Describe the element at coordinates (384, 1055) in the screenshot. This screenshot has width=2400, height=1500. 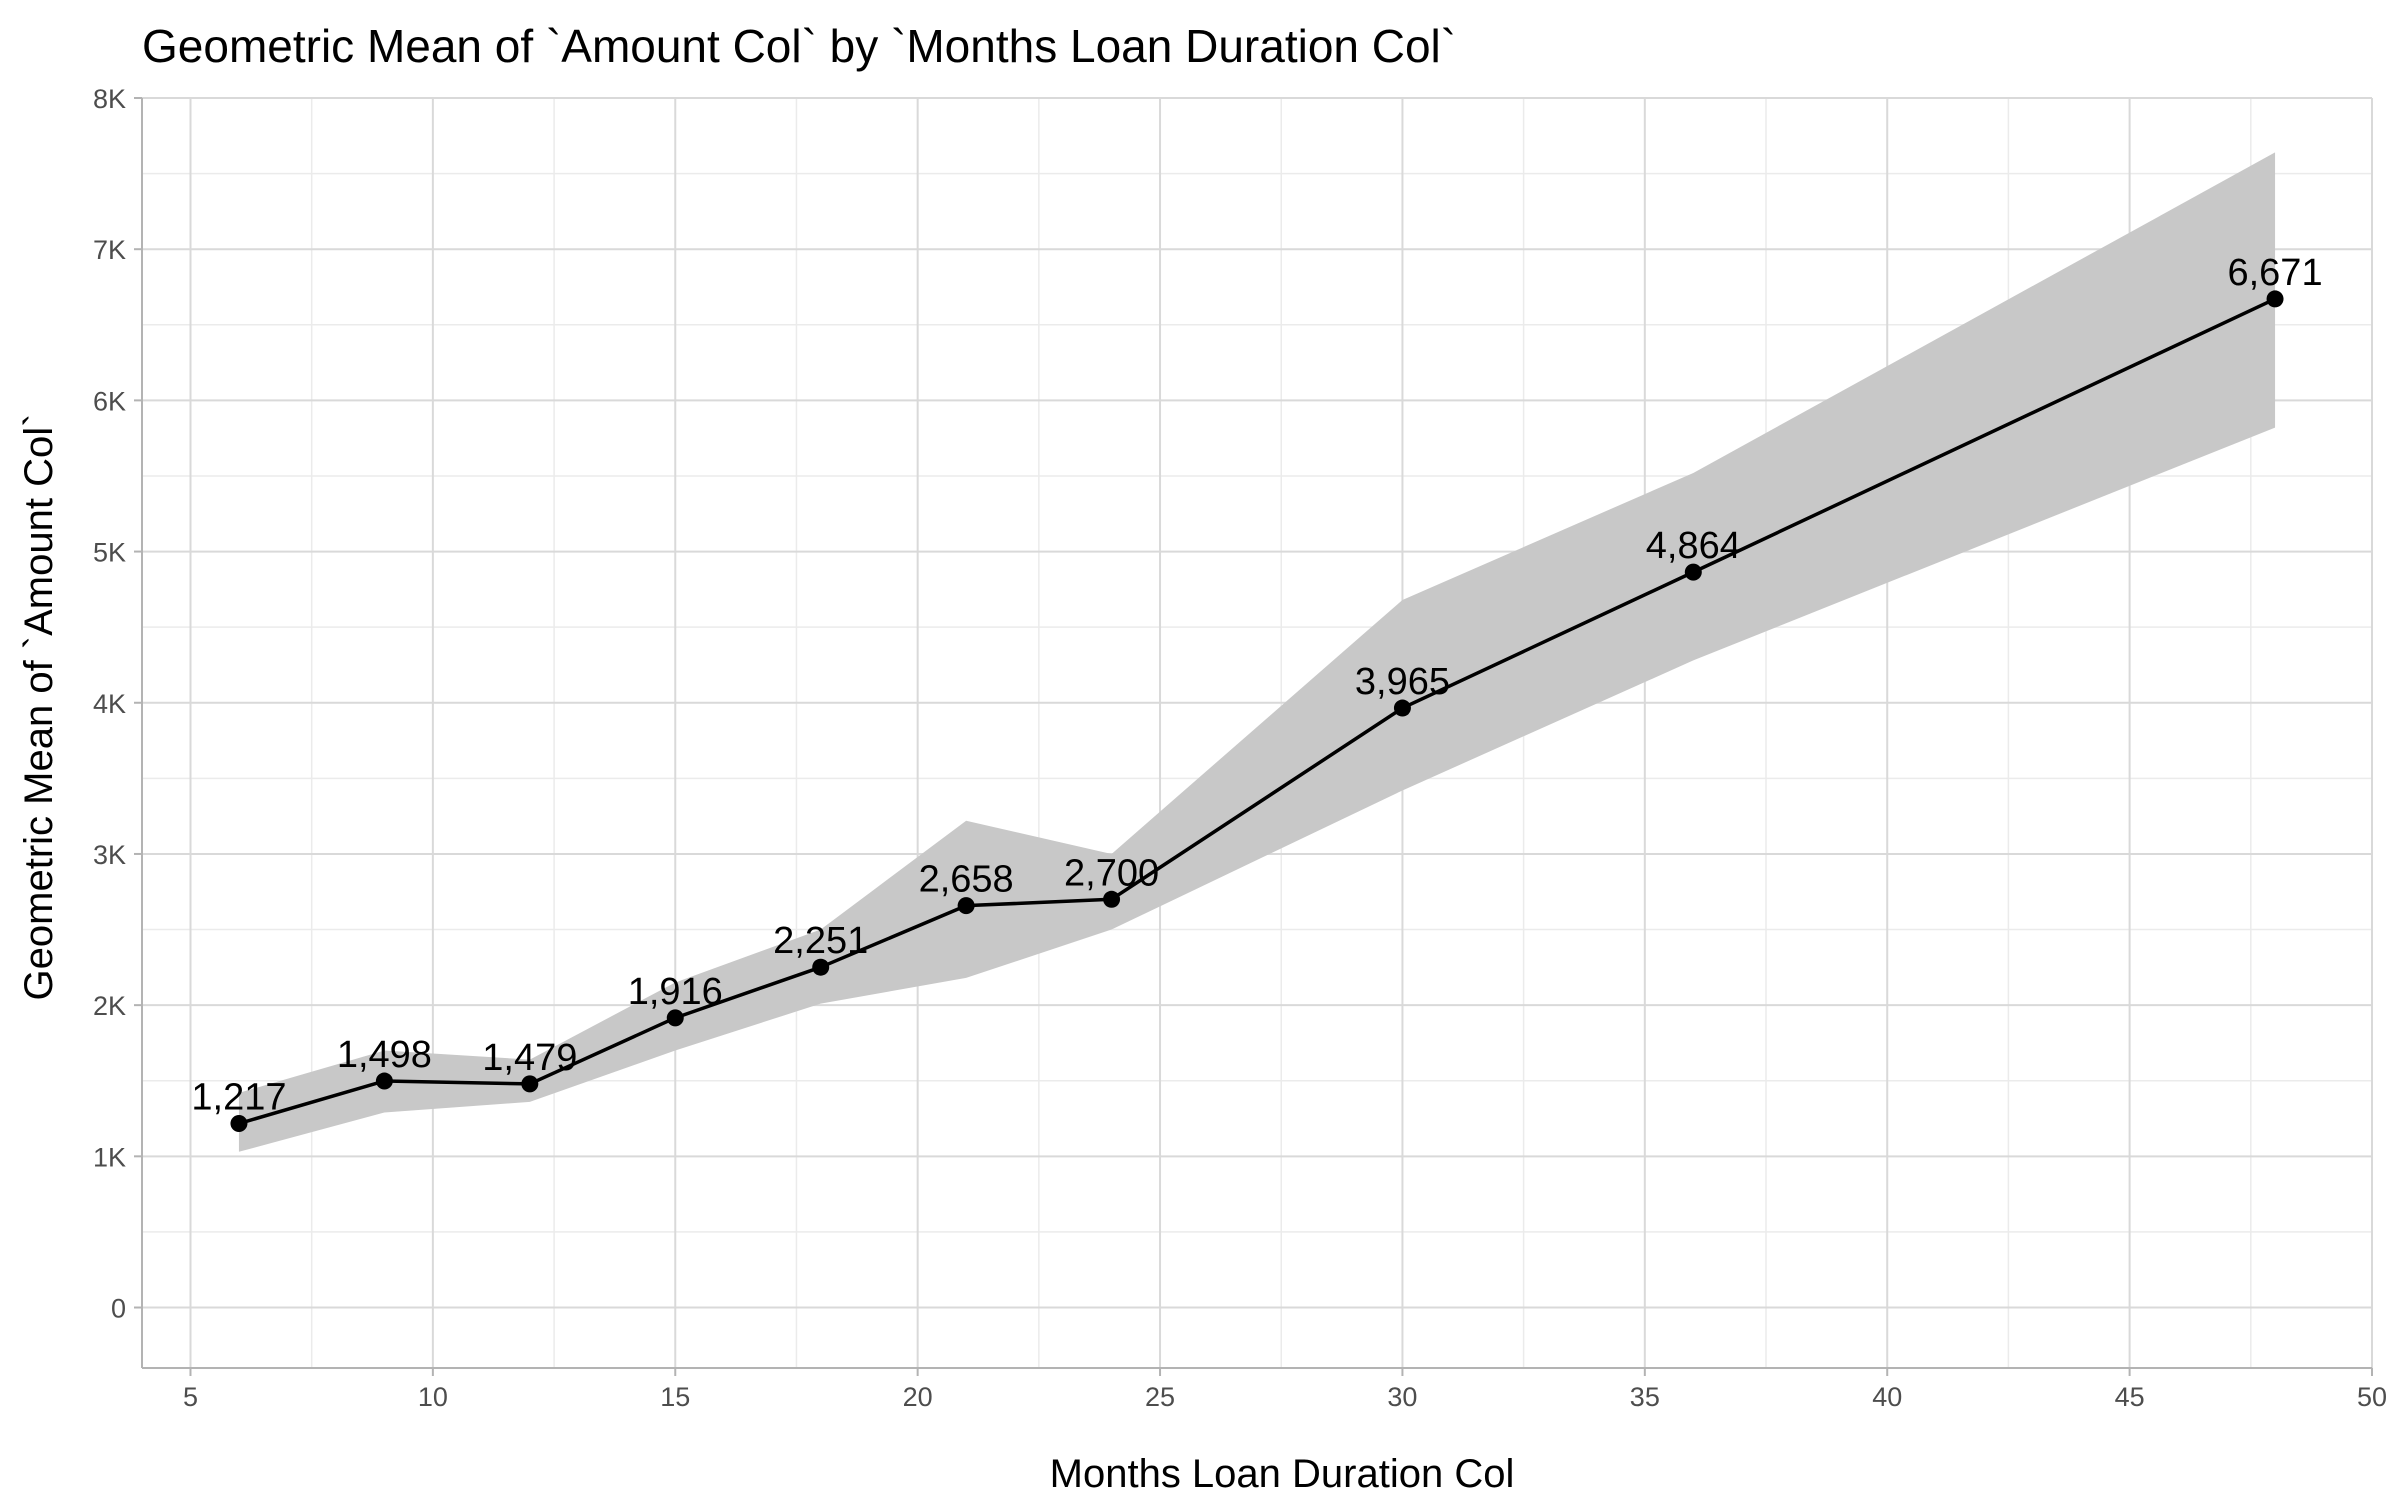
I see `data-label: 1,498` at that location.